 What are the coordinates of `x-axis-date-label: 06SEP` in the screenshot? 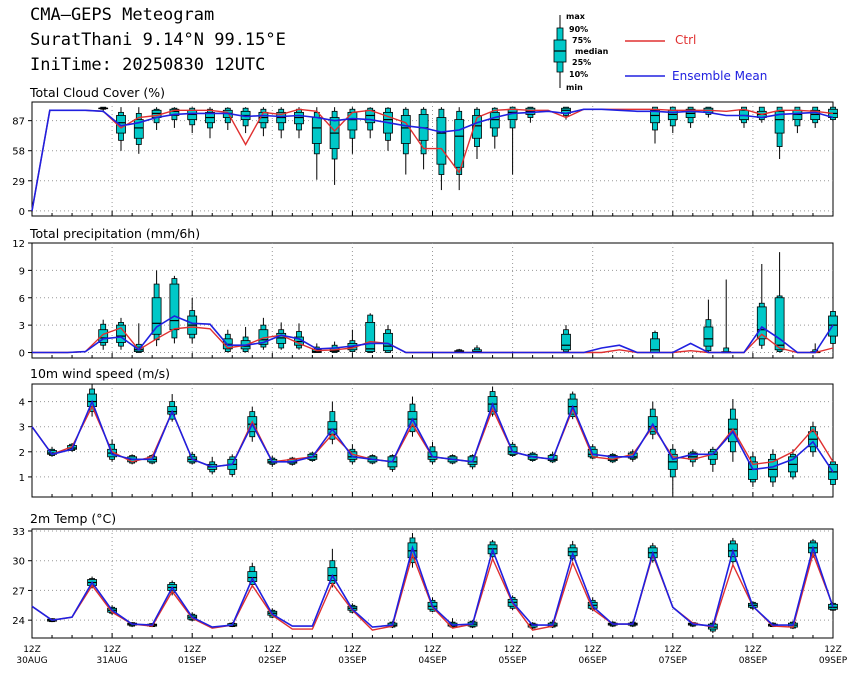 It's located at (593, 661).